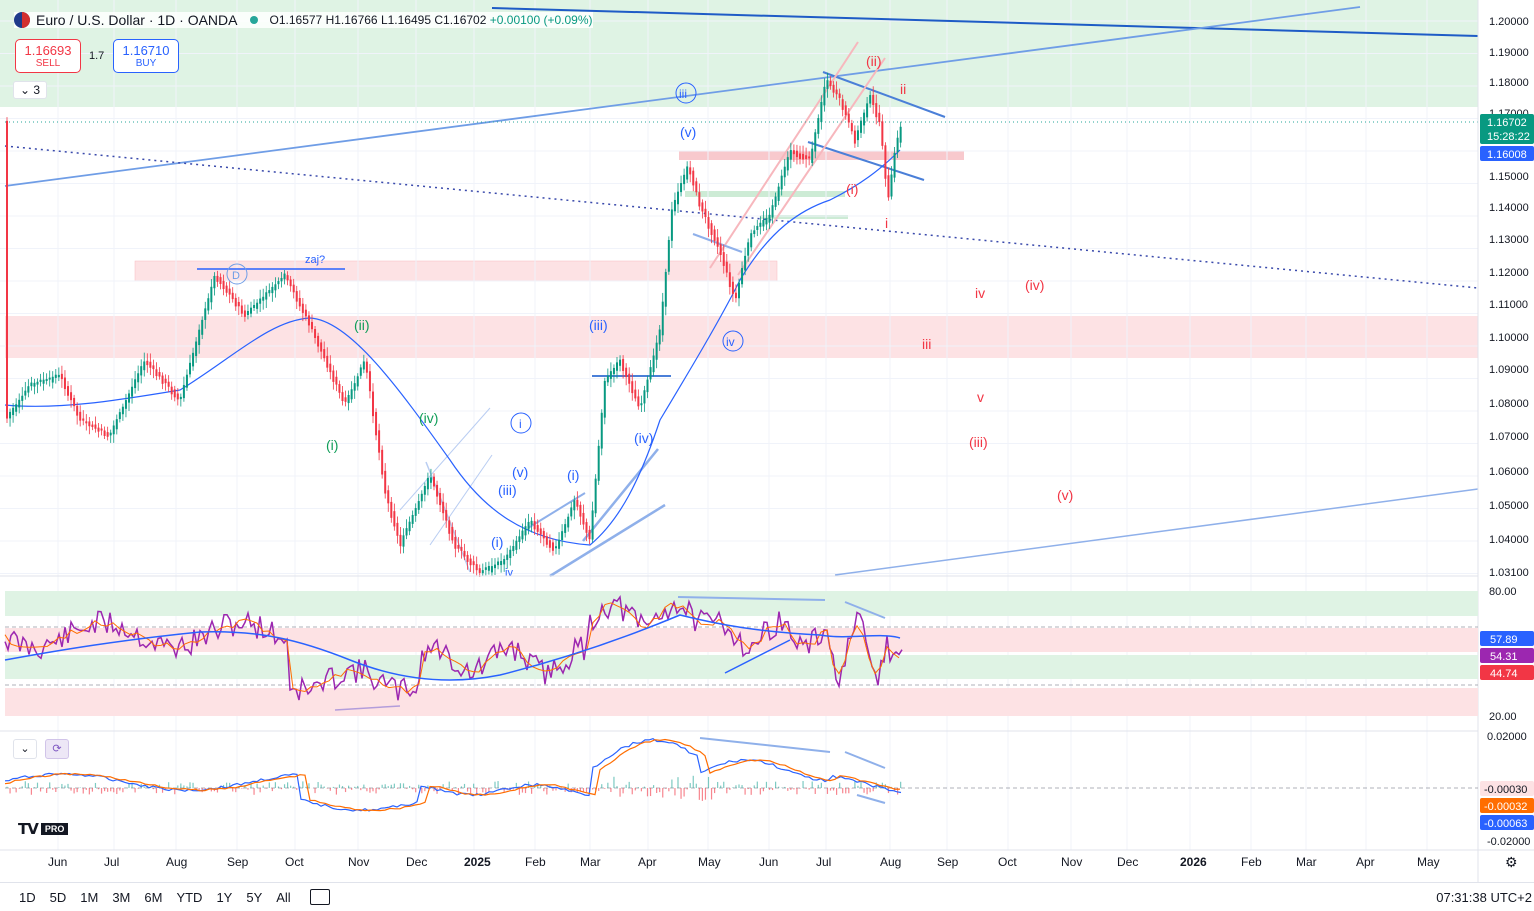 This screenshot has width=1534, height=911. I want to click on range-1d: 1D, so click(27, 897).